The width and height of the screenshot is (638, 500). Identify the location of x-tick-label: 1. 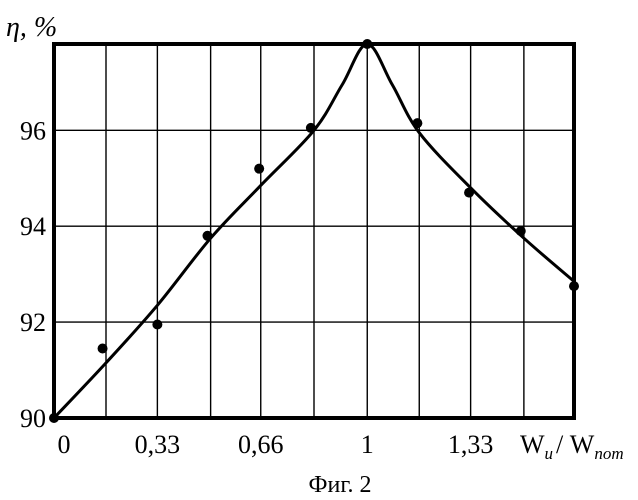
(367, 444).